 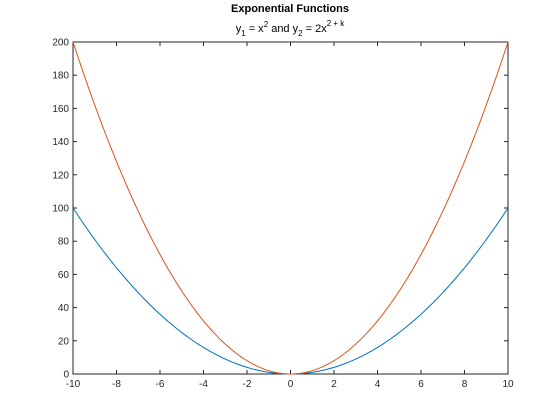 What do you see at coordinates (465, 384) in the screenshot?
I see `x-tick-label: 8` at bounding box center [465, 384].